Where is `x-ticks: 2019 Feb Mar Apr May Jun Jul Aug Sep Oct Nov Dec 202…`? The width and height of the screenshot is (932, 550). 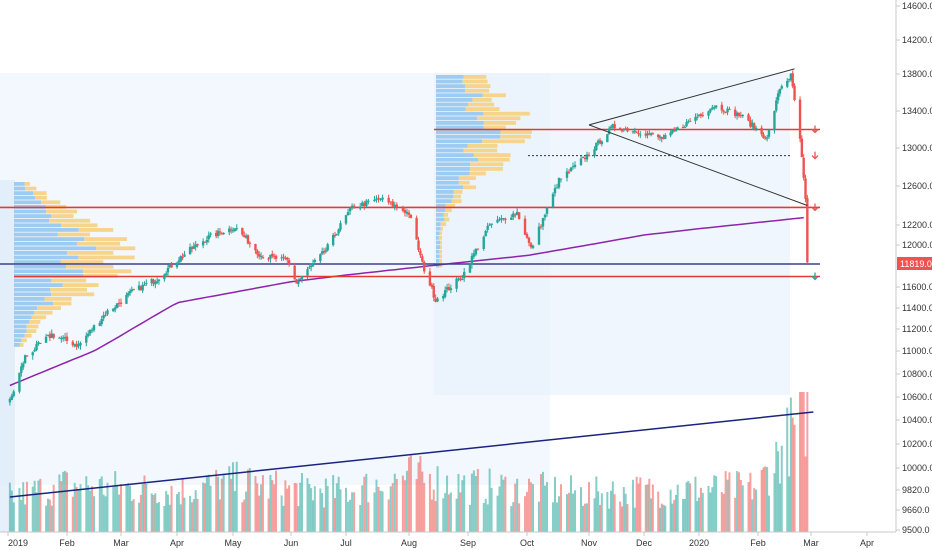
x-ticks: 2019 Feb Mar Apr May Jun Jul Aug Sep Oct Nov Dec 202… is located at coordinates (440, 540).